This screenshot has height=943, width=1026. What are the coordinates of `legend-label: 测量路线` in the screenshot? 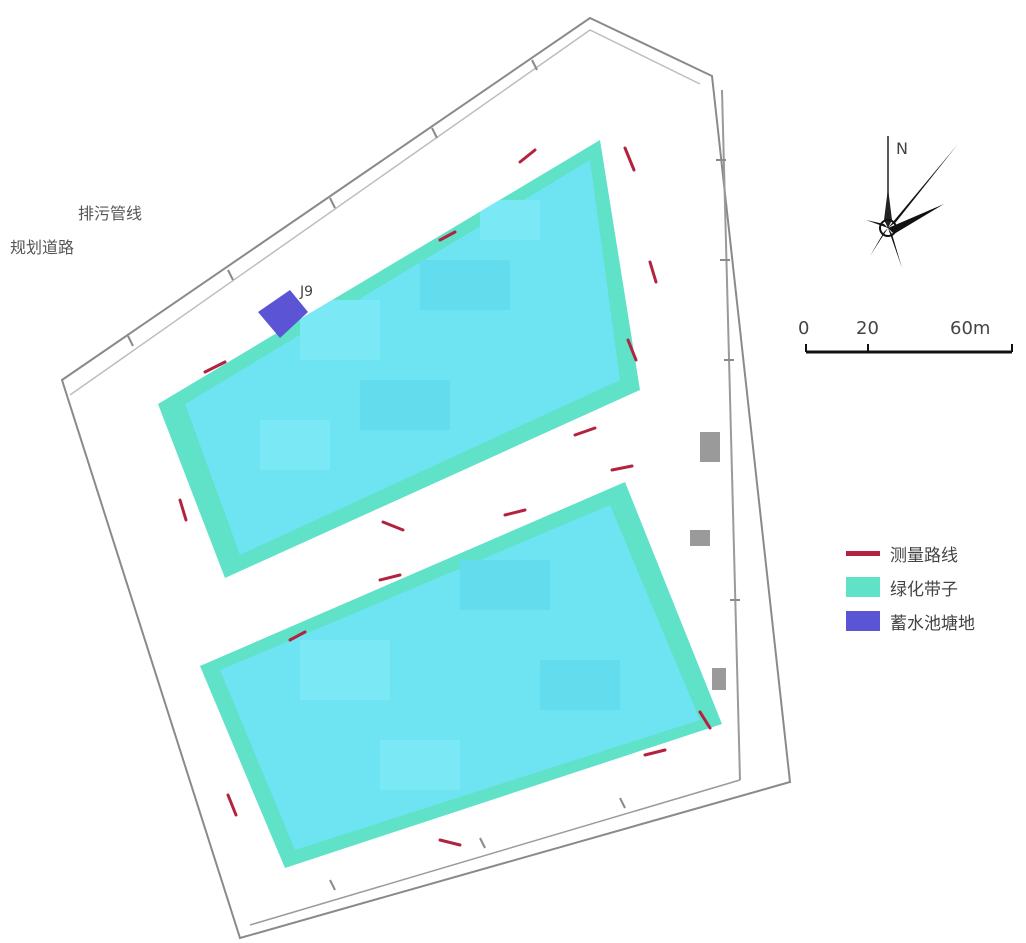 It's located at (924, 555).